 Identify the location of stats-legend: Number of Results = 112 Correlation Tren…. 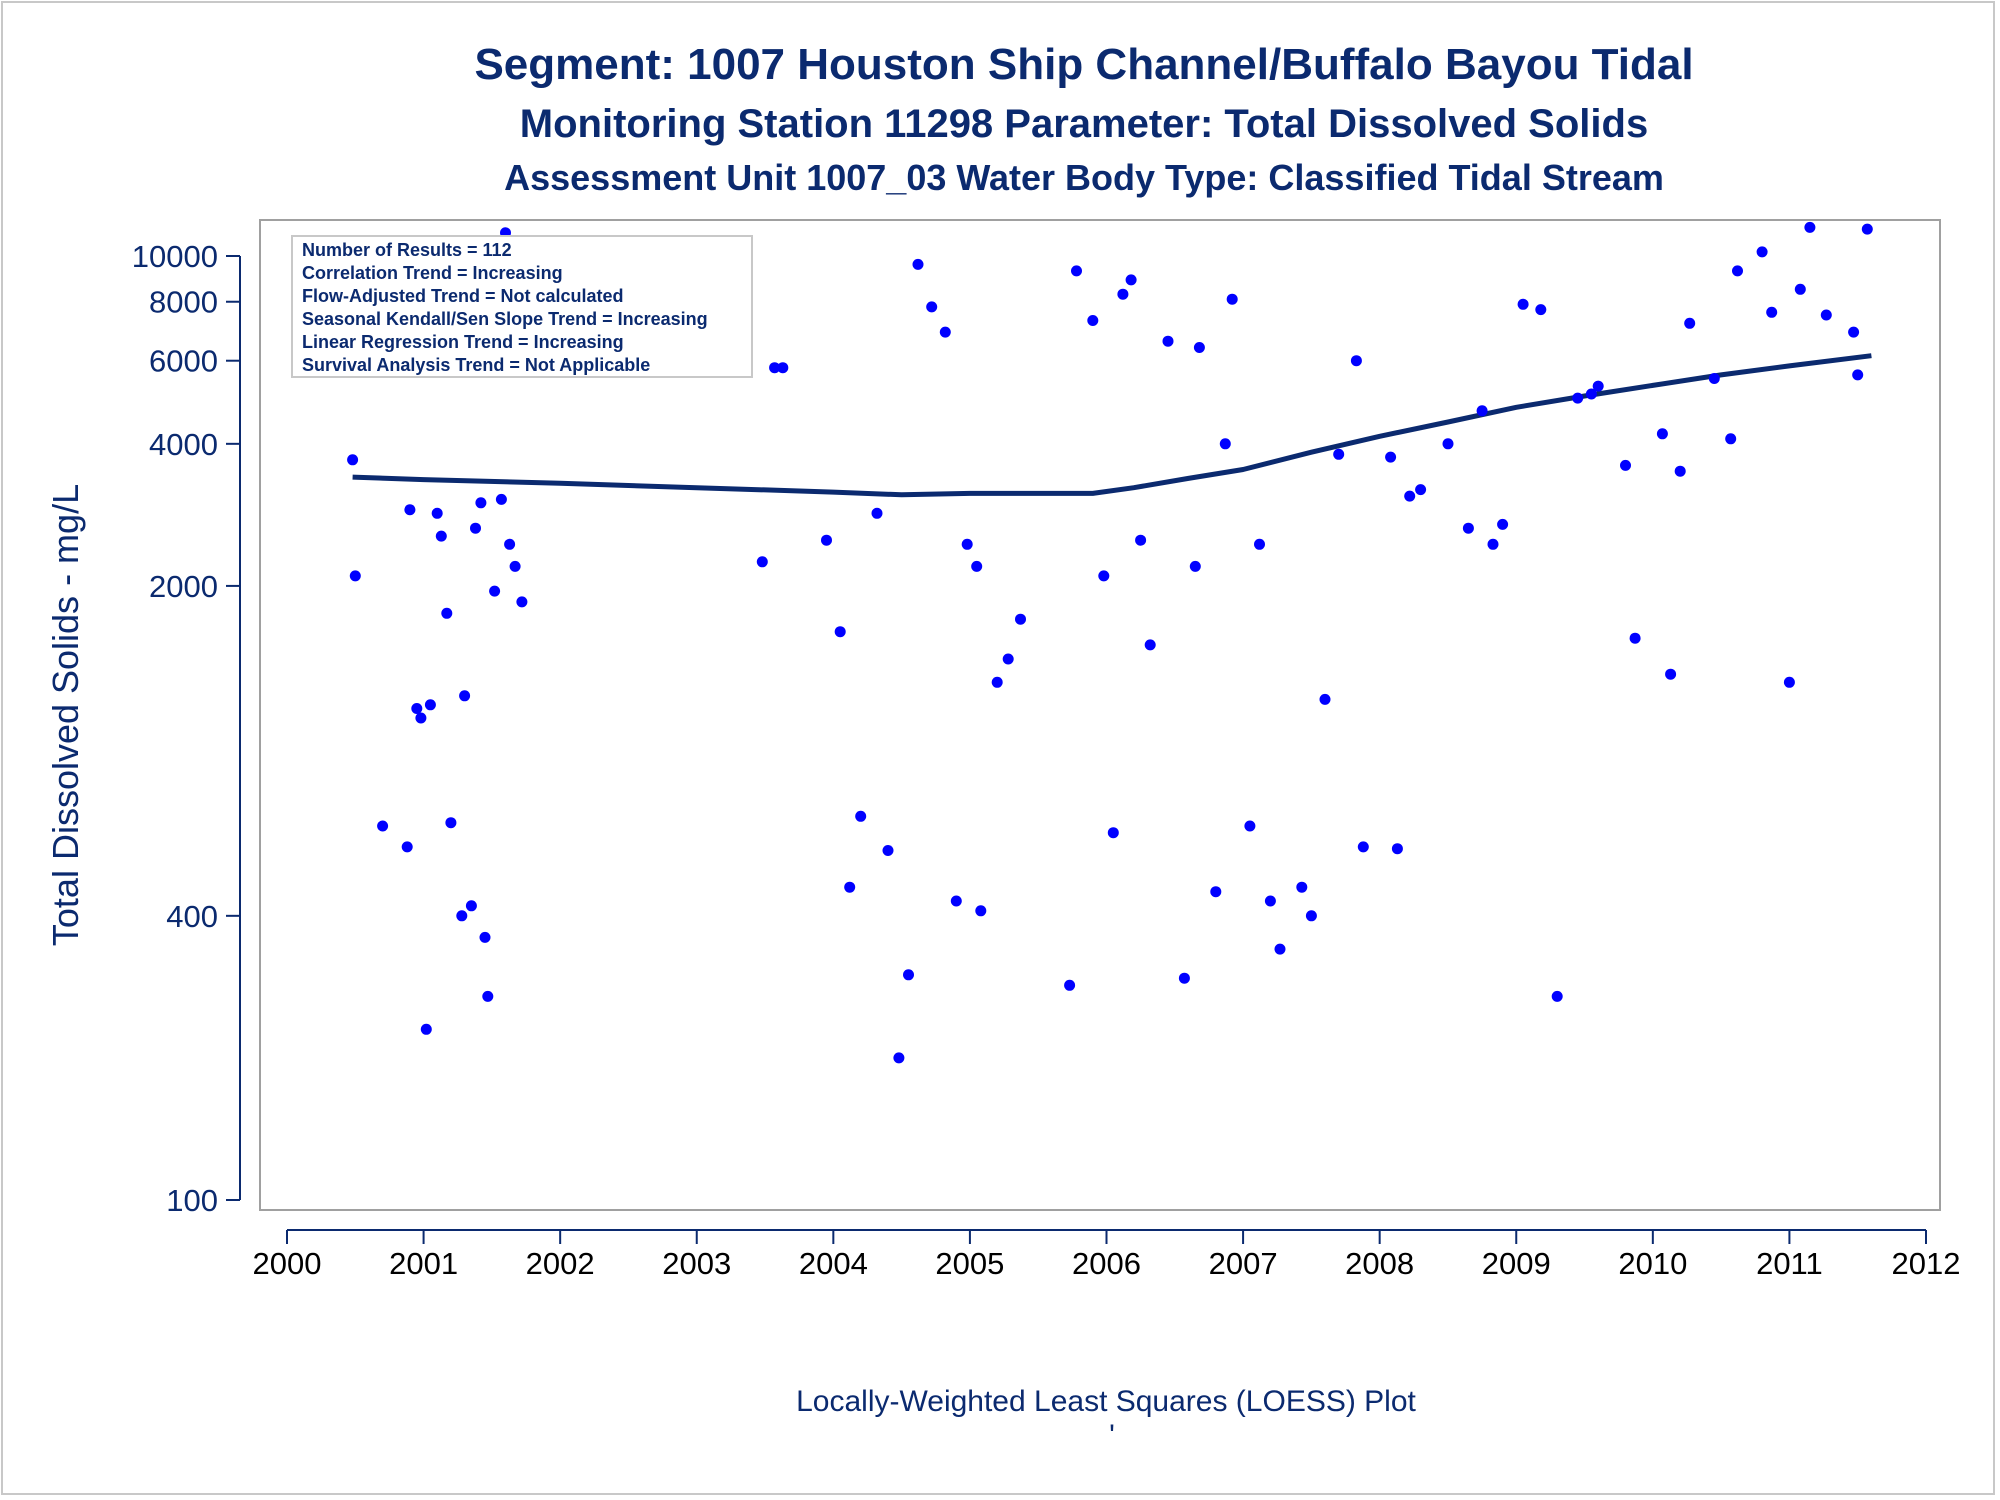
(522, 306).